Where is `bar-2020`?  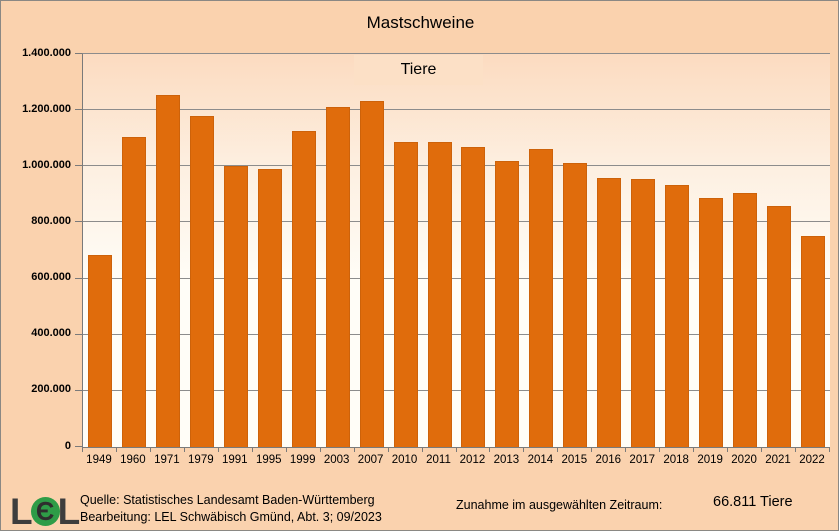 bar-2020 is located at coordinates (745, 320).